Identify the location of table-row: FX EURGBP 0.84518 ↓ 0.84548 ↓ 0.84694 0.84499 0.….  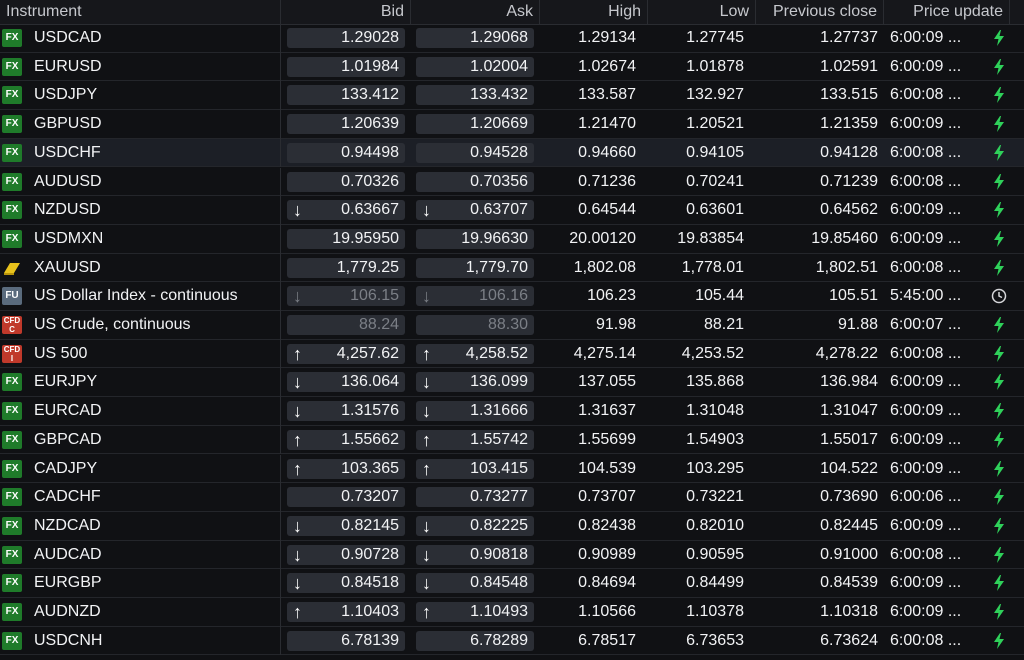
(512, 583).